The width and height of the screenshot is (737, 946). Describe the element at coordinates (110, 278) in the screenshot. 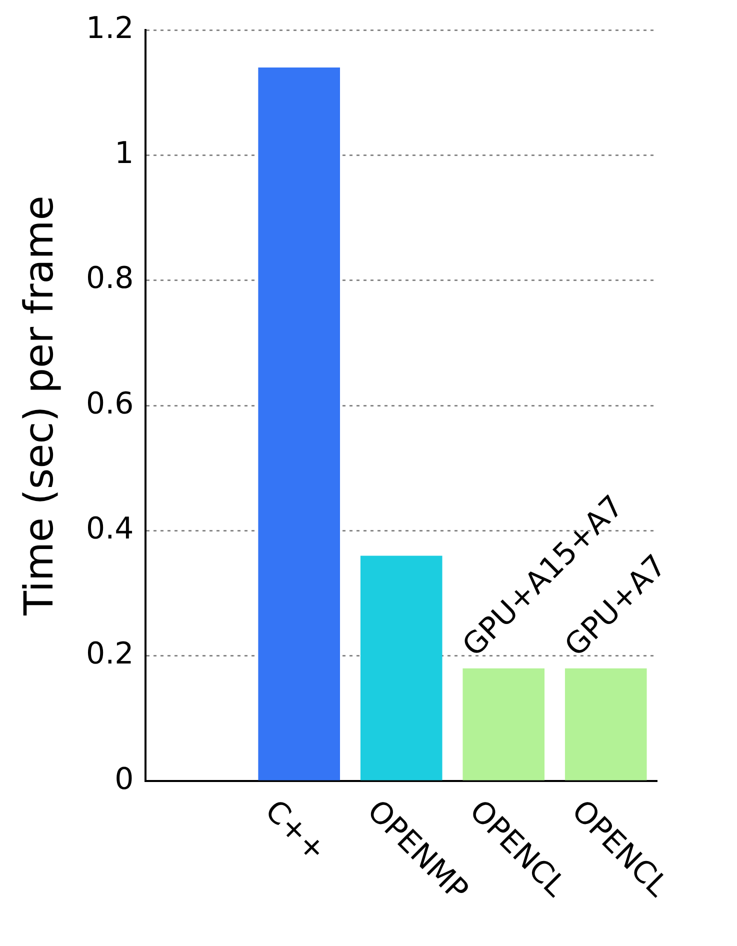

I see `y-tick-label: 0.8` at that location.